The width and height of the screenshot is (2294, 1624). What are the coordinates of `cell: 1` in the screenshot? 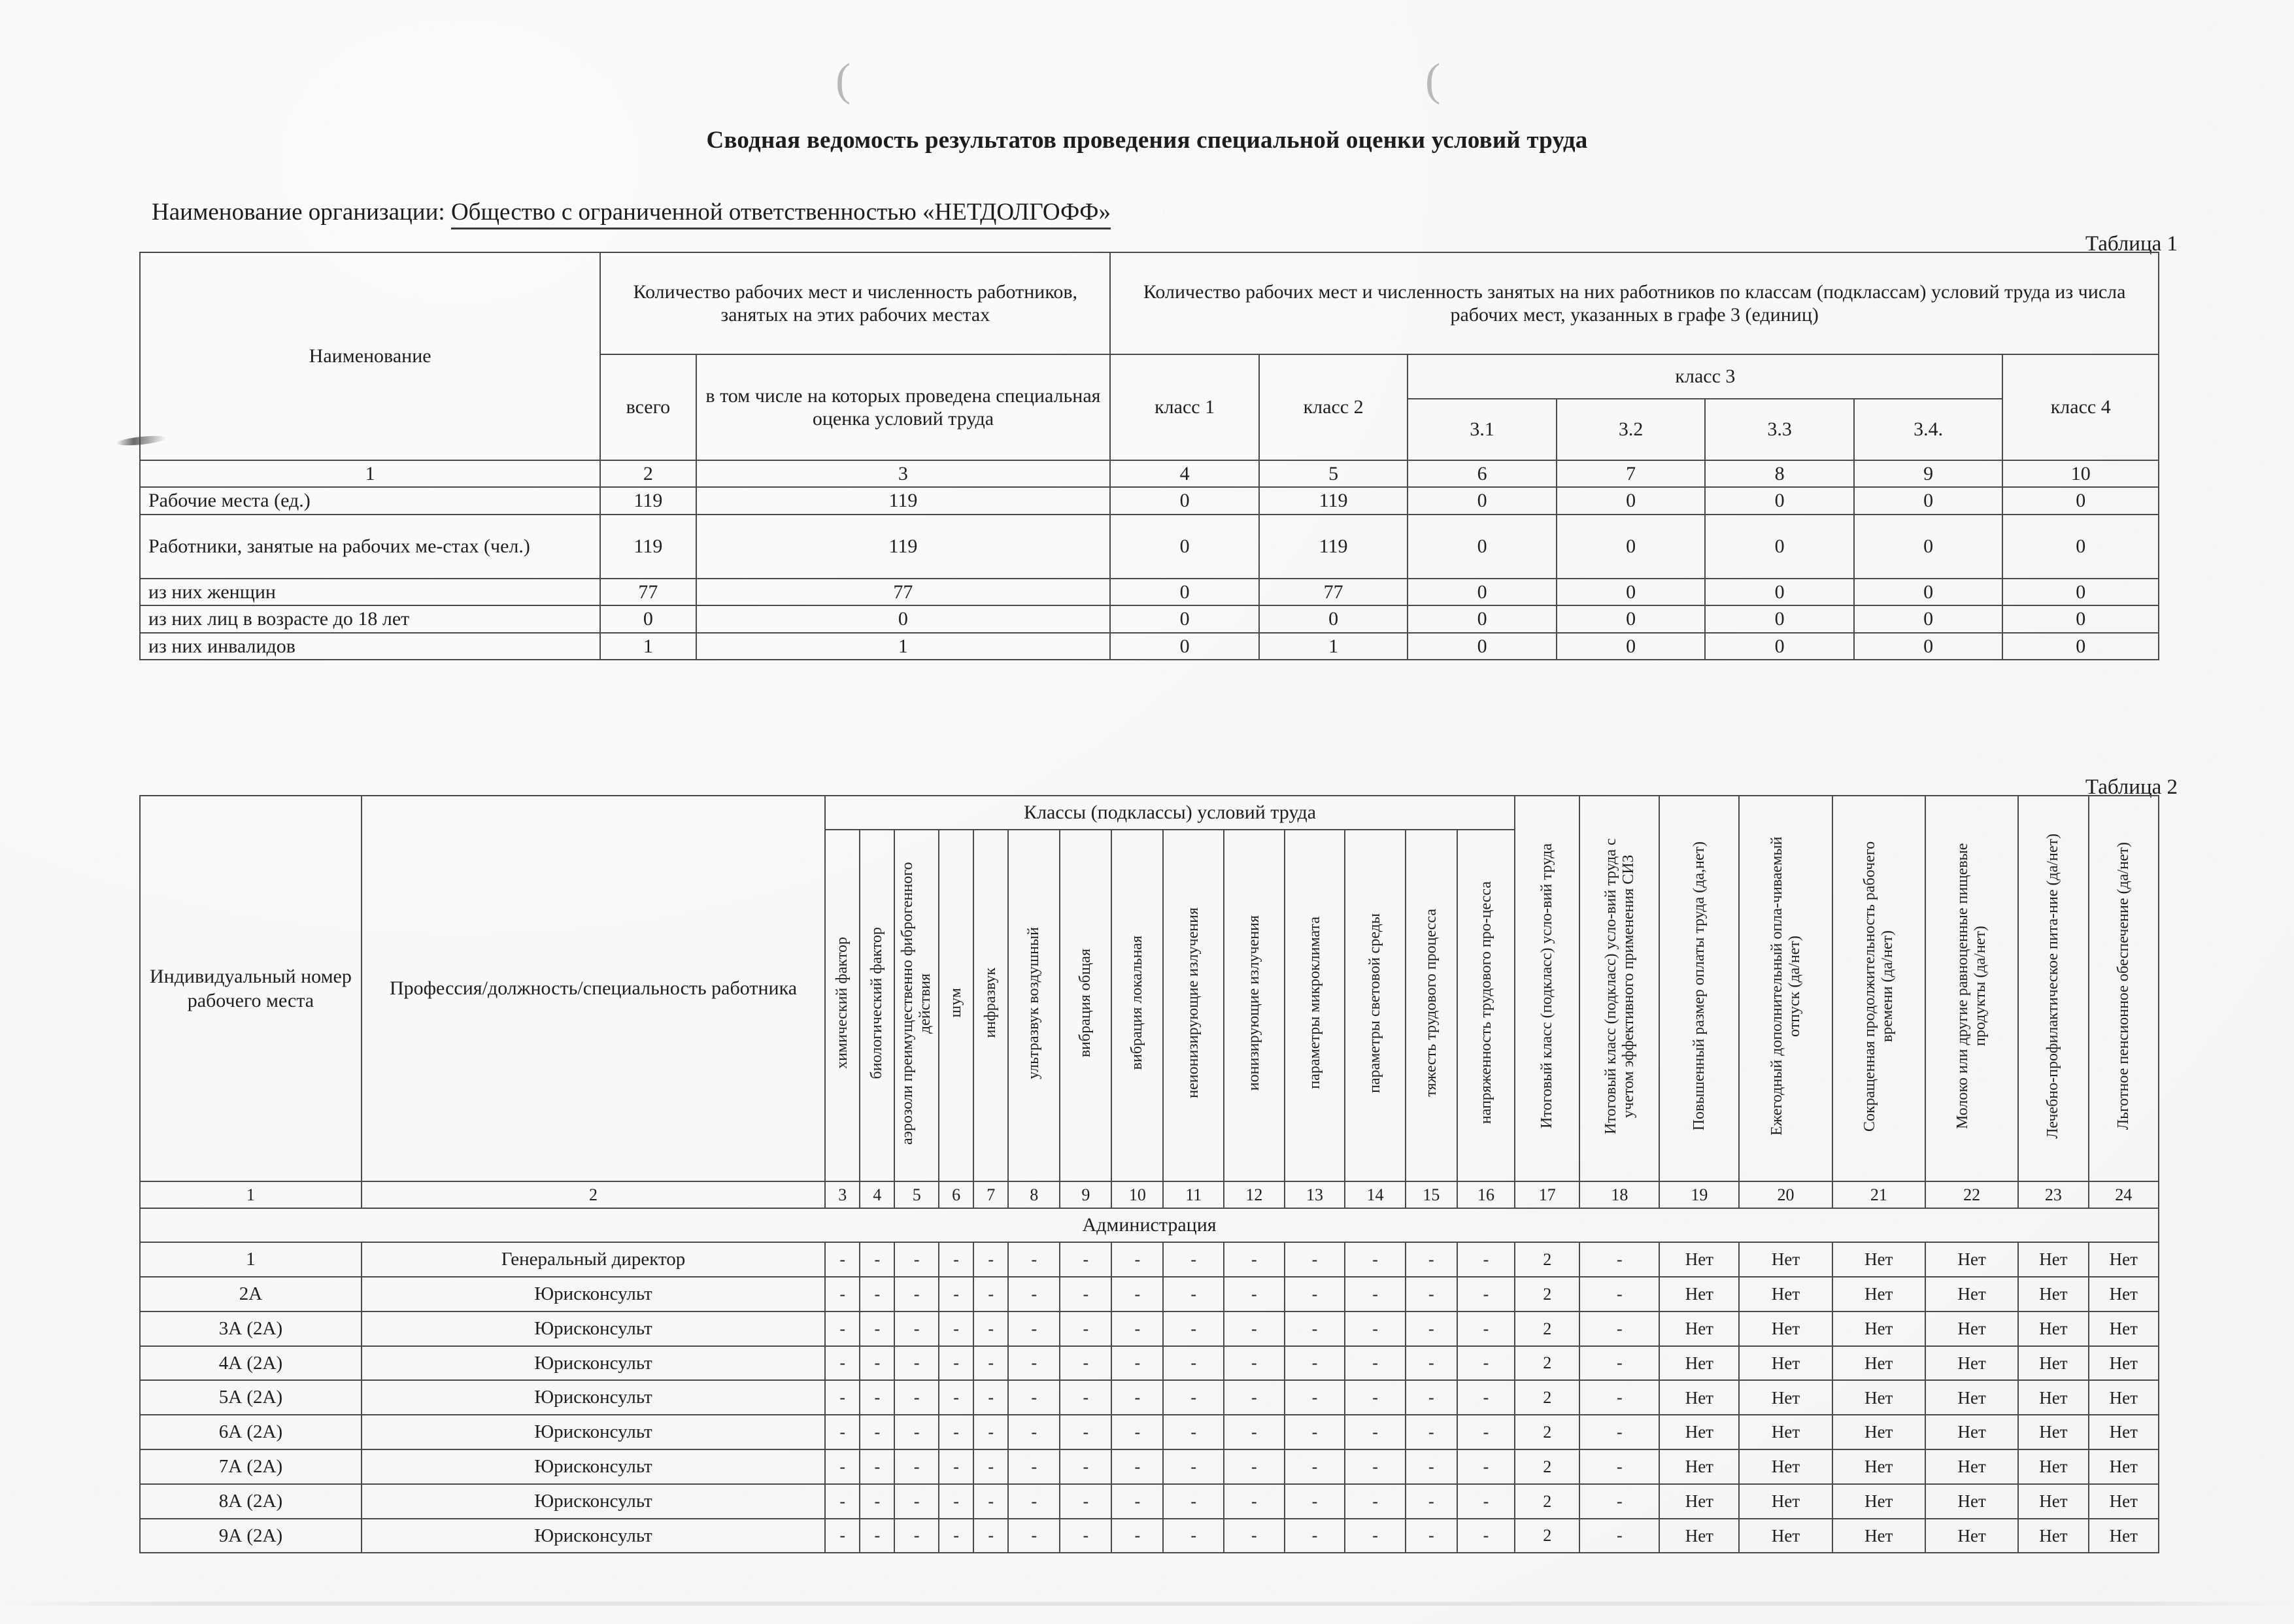 It's located at (648, 646).